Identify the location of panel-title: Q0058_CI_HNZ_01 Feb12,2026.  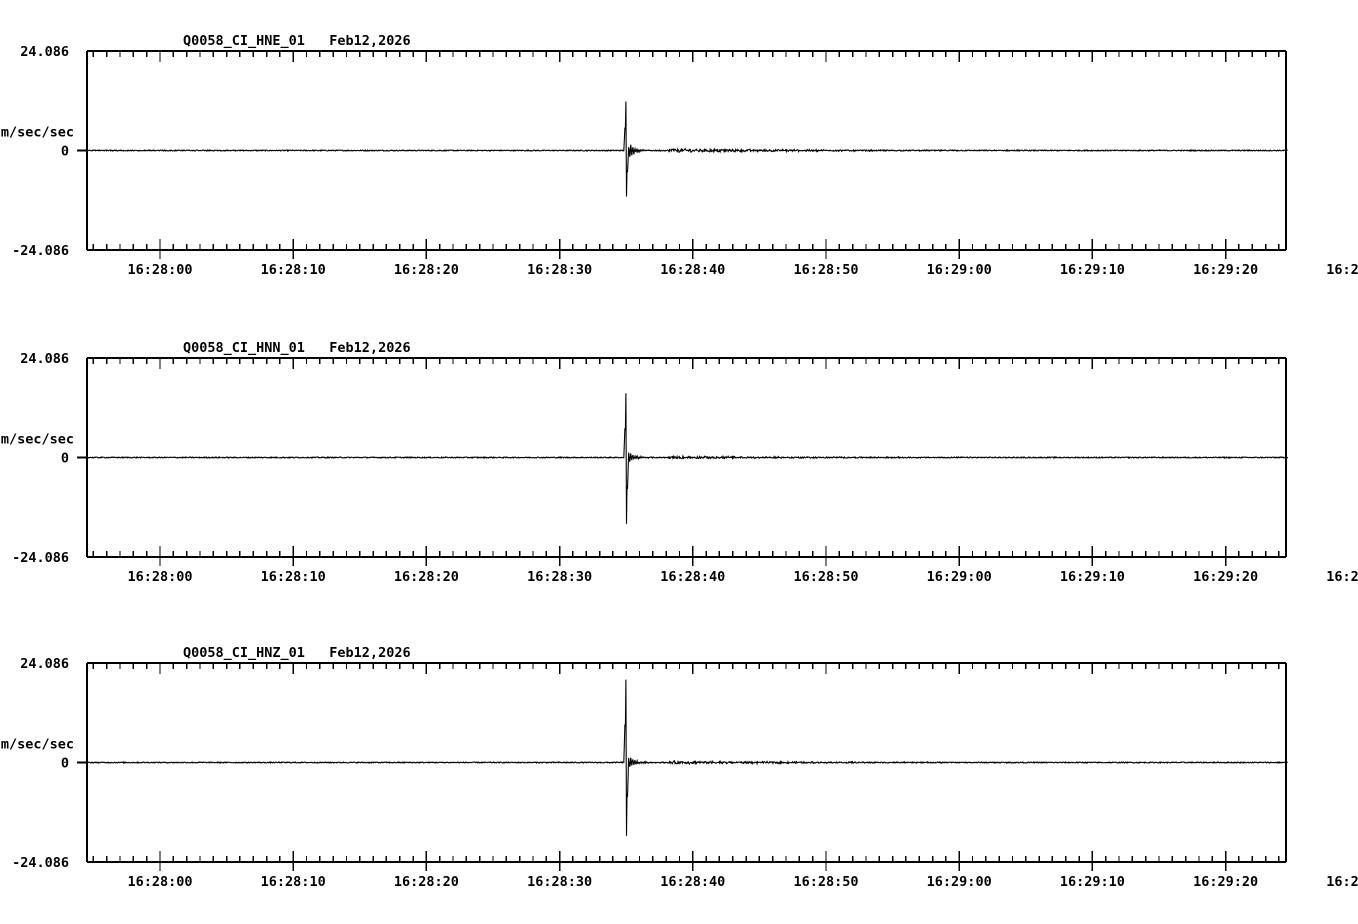
(297, 653).